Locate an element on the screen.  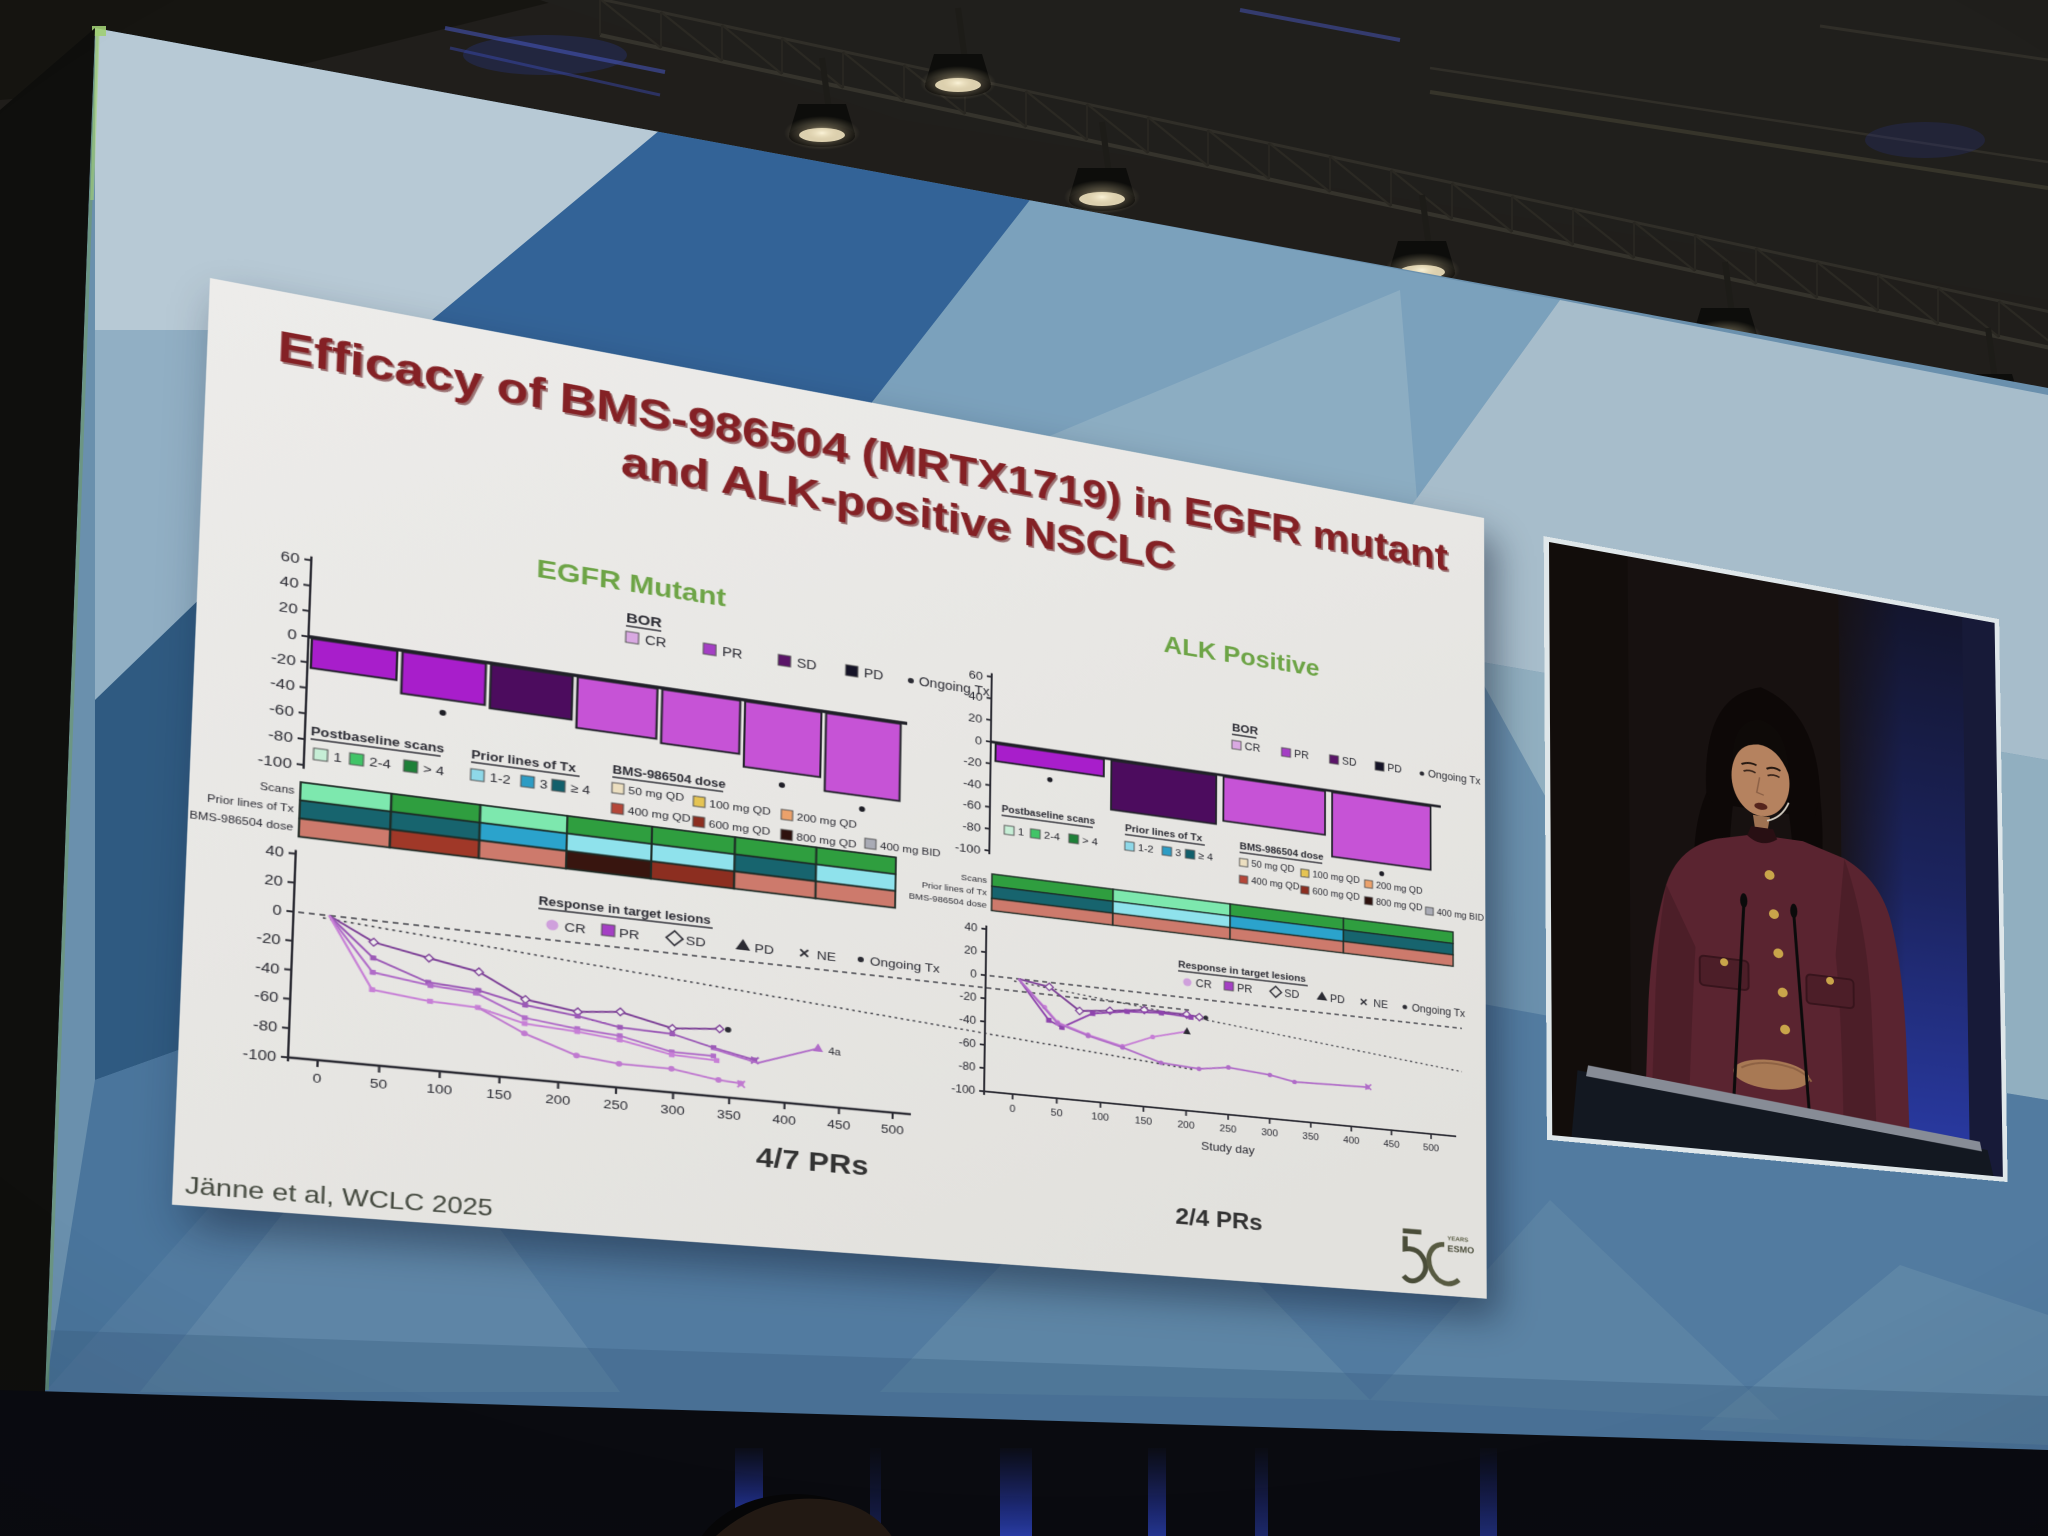
svg-text: ESMO is located at coordinates (1460, 1250).